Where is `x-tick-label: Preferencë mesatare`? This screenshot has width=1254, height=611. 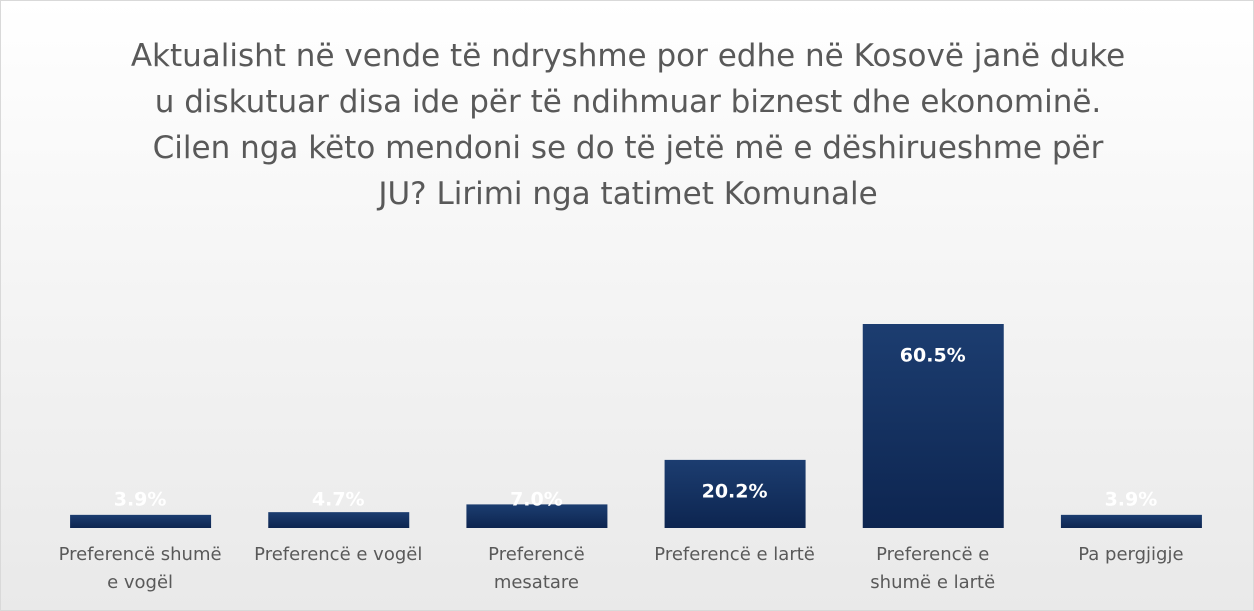
x-tick-label: Preferencë mesatare is located at coordinates (536, 568).